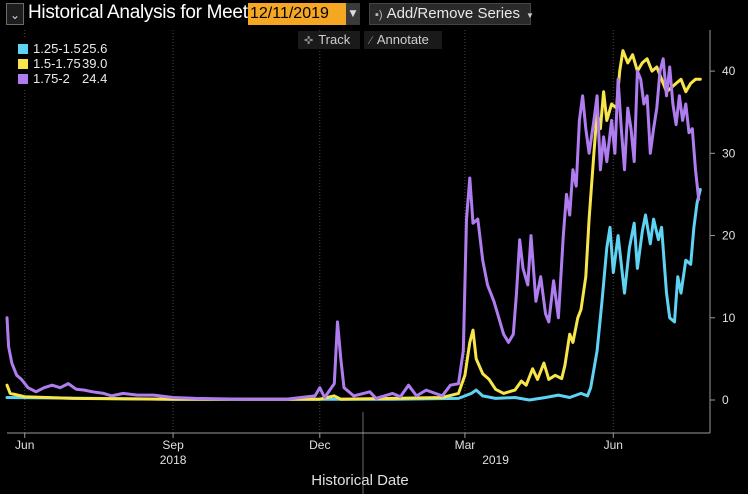 The image size is (748, 494). What do you see at coordinates (173, 460) in the screenshot?
I see `year-label: 2018` at bounding box center [173, 460].